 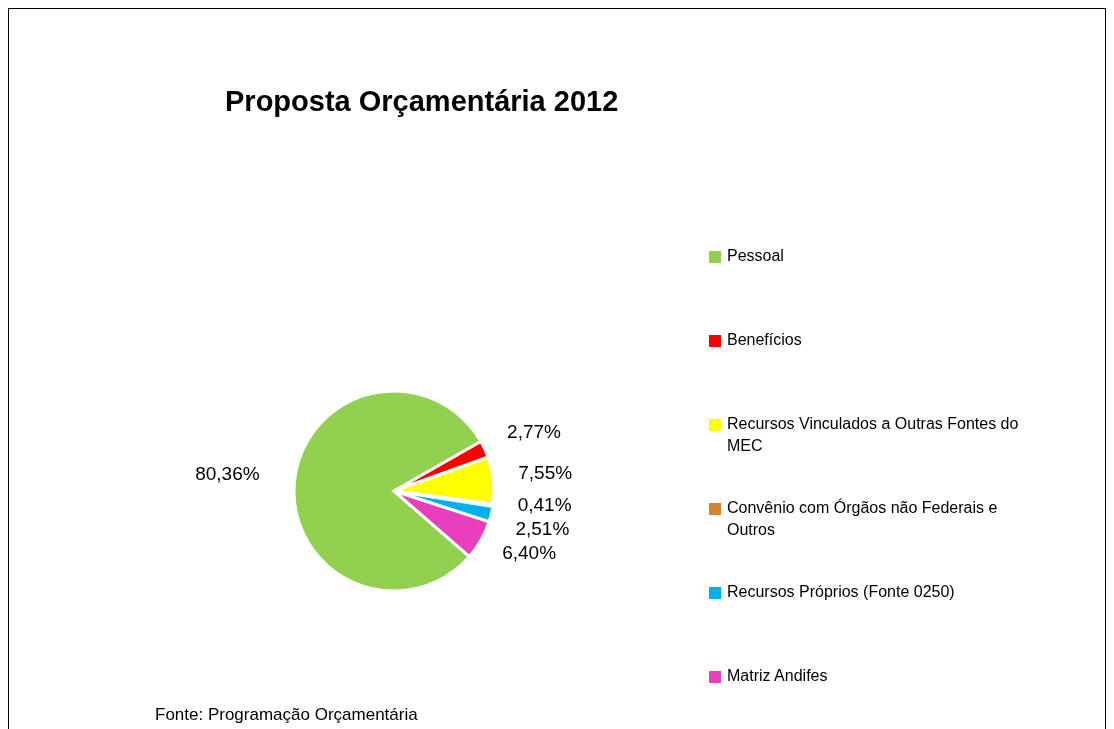 What do you see at coordinates (542, 529) in the screenshot?
I see `data-label: 2,51%` at bounding box center [542, 529].